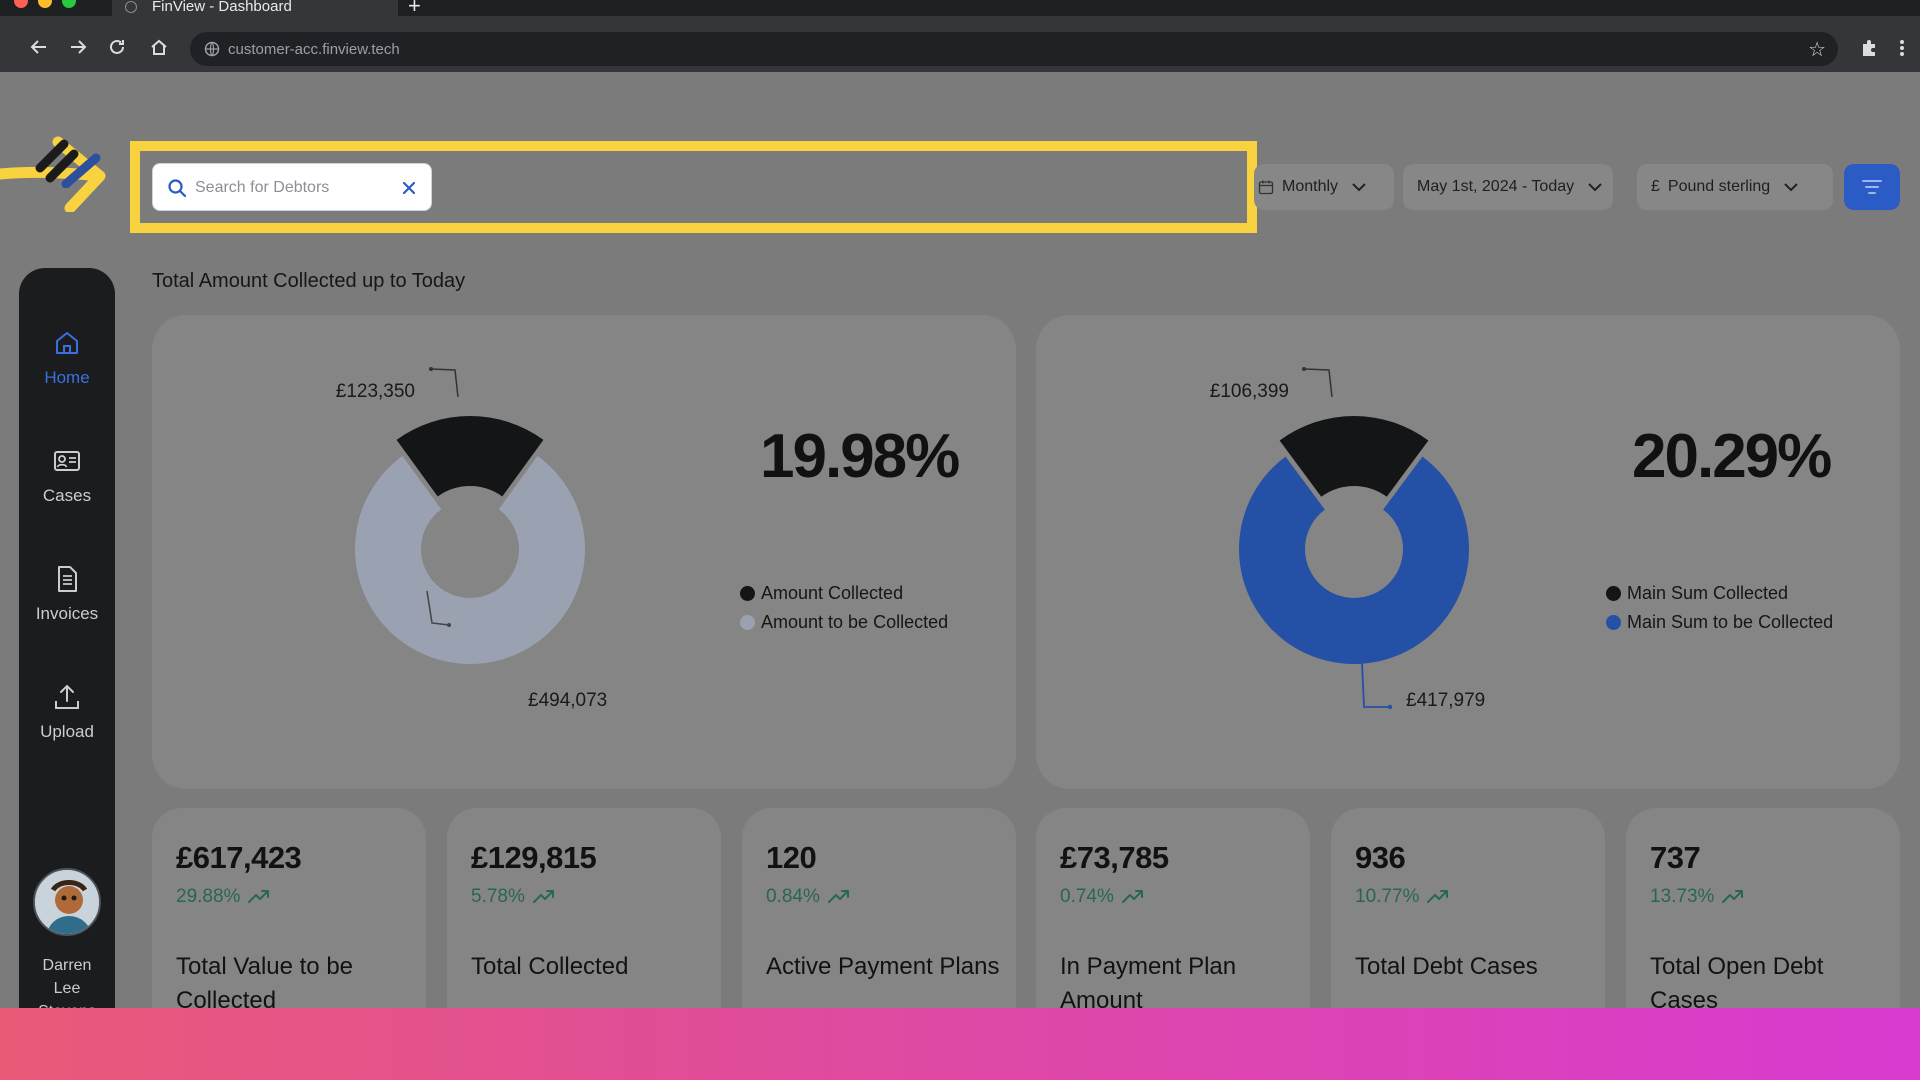 This screenshot has width=1920, height=1080. Describe the element at coordinates (69, 4) in the screenshot. I see `maximize-window-button` at that location.